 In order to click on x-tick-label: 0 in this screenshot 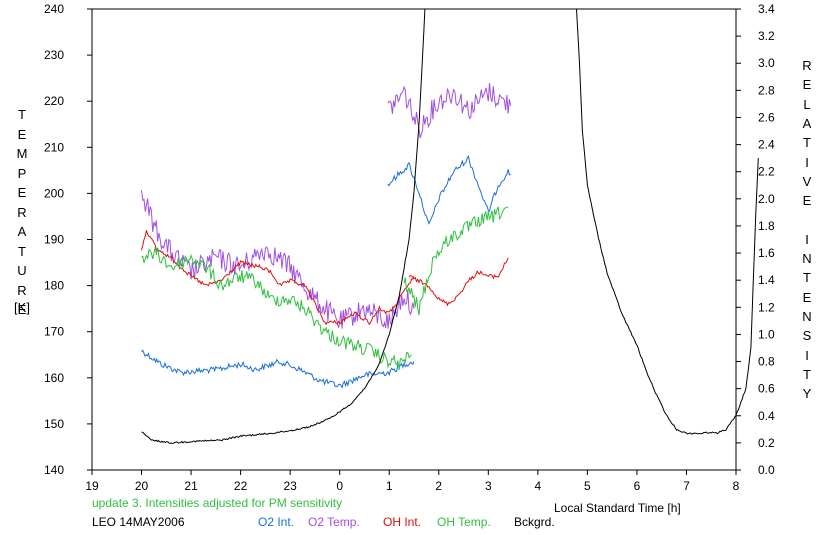, I will do `click(339, 486)`.